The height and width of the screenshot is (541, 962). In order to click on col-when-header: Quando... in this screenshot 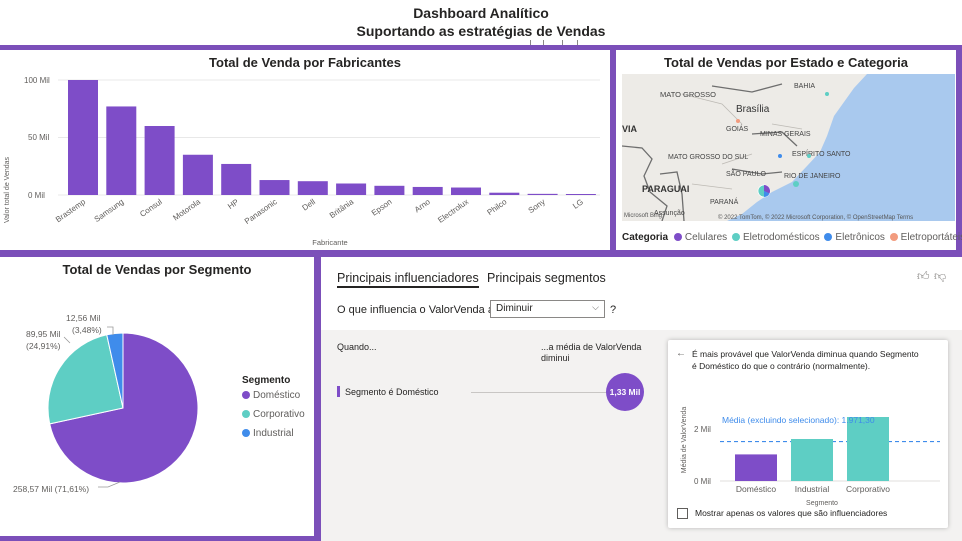, I will do `click(357, 347)`.